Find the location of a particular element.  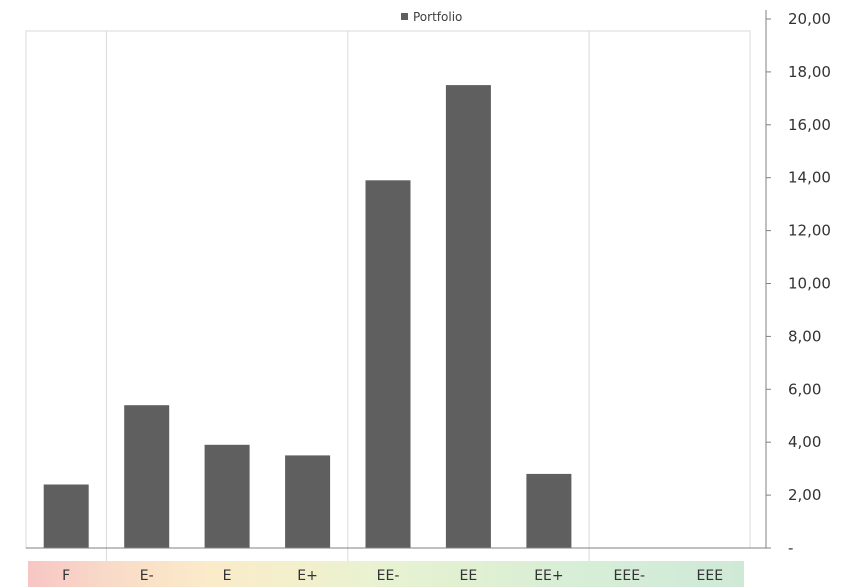

y-tick-label: 4,00 is located at coordinates (804, 442).